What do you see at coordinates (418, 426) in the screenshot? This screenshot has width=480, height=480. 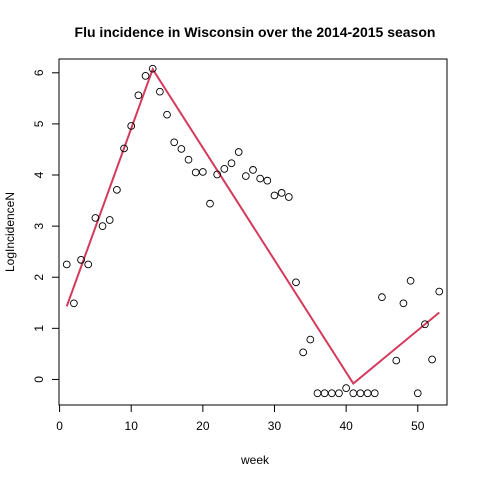 I see `x-tick-label: 50` at bounding box center [418, 426].